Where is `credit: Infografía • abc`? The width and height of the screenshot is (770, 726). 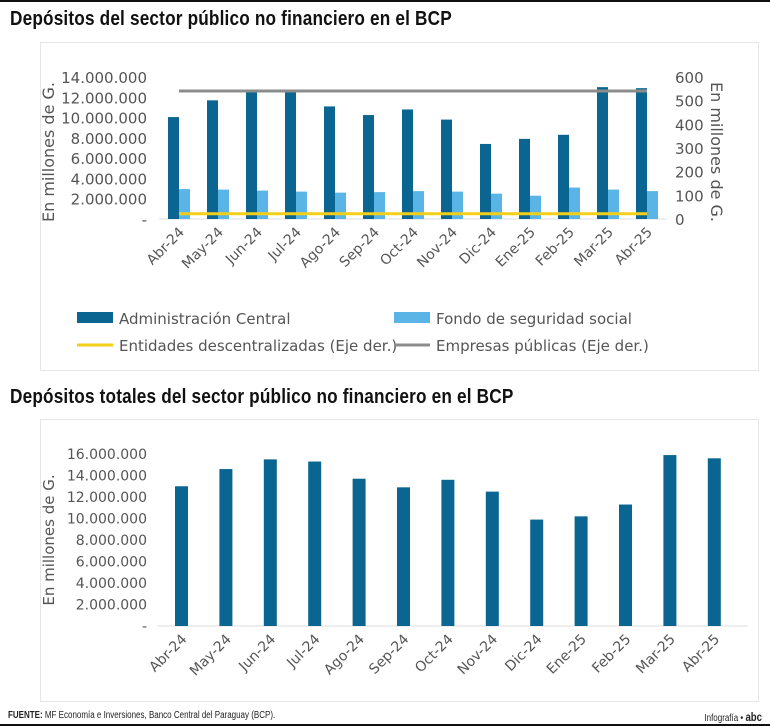 credit: Infografía • abc is located at coordinates (733, 717).